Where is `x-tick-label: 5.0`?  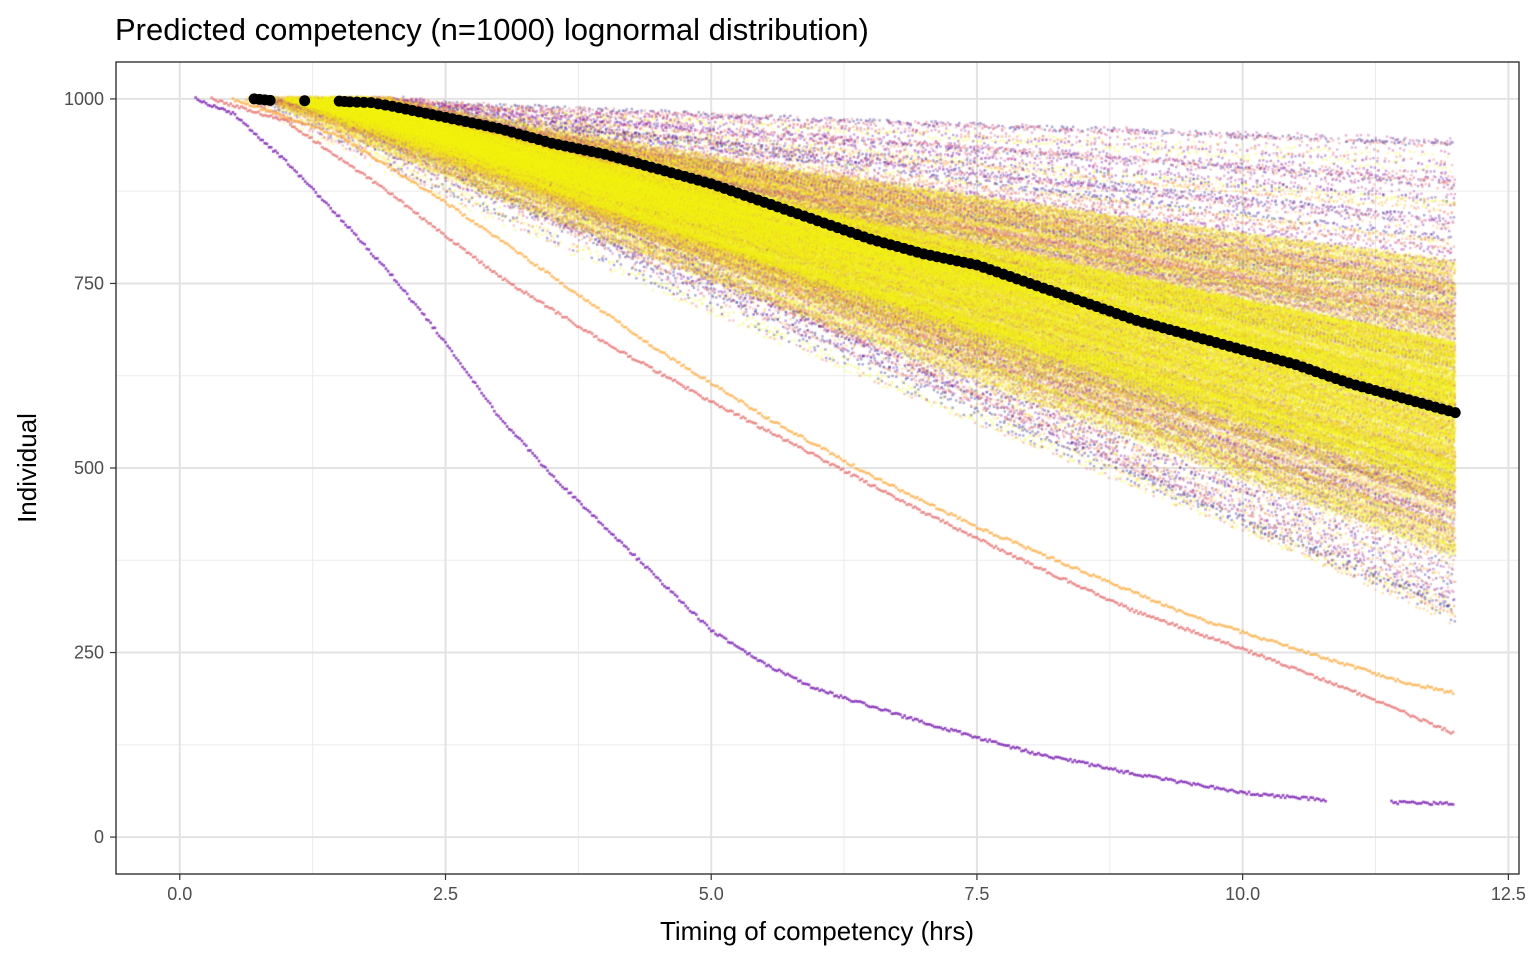
x-tick-label: 5.0 is located at coordinates (711, 894).